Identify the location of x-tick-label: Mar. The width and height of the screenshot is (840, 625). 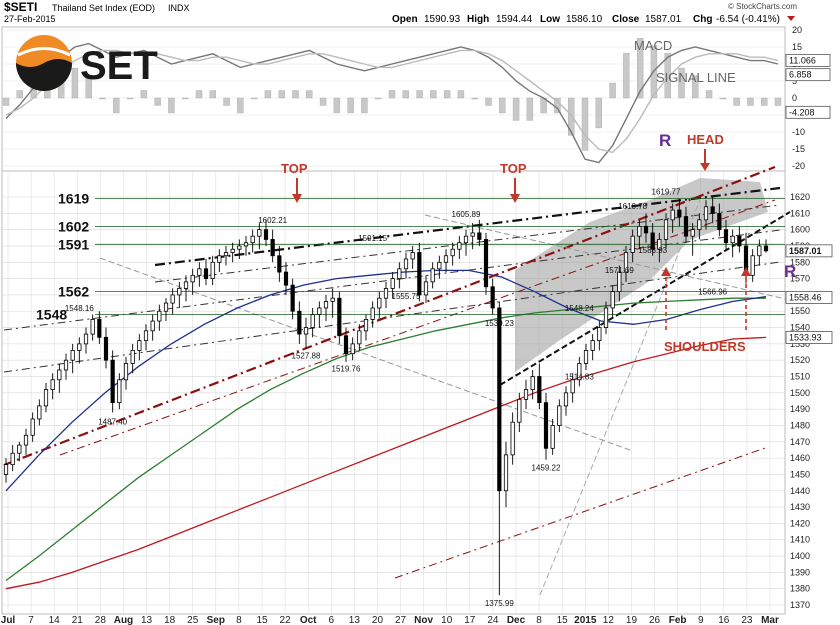
(770, 620).